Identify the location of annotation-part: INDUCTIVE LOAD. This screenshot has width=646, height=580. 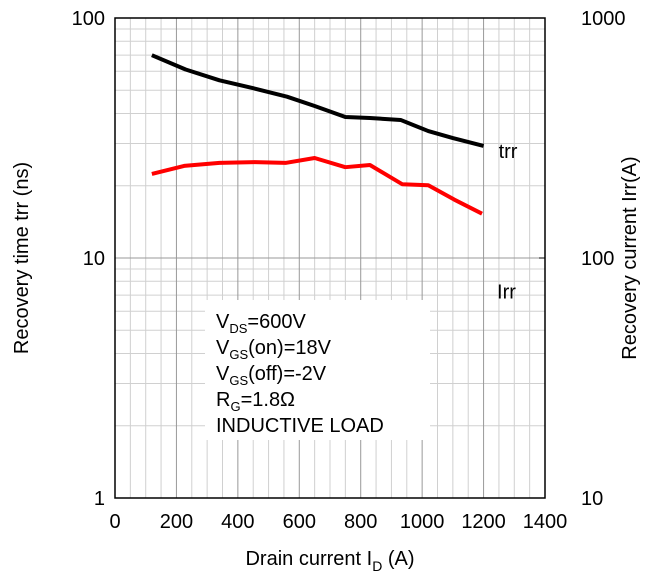
(300, 426).